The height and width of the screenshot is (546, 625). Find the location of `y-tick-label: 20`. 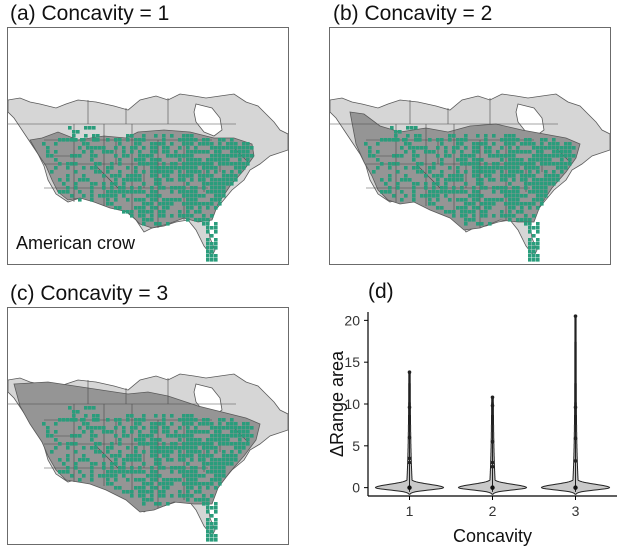

y-tick-label: 20 is located at coordinates (352, 320).